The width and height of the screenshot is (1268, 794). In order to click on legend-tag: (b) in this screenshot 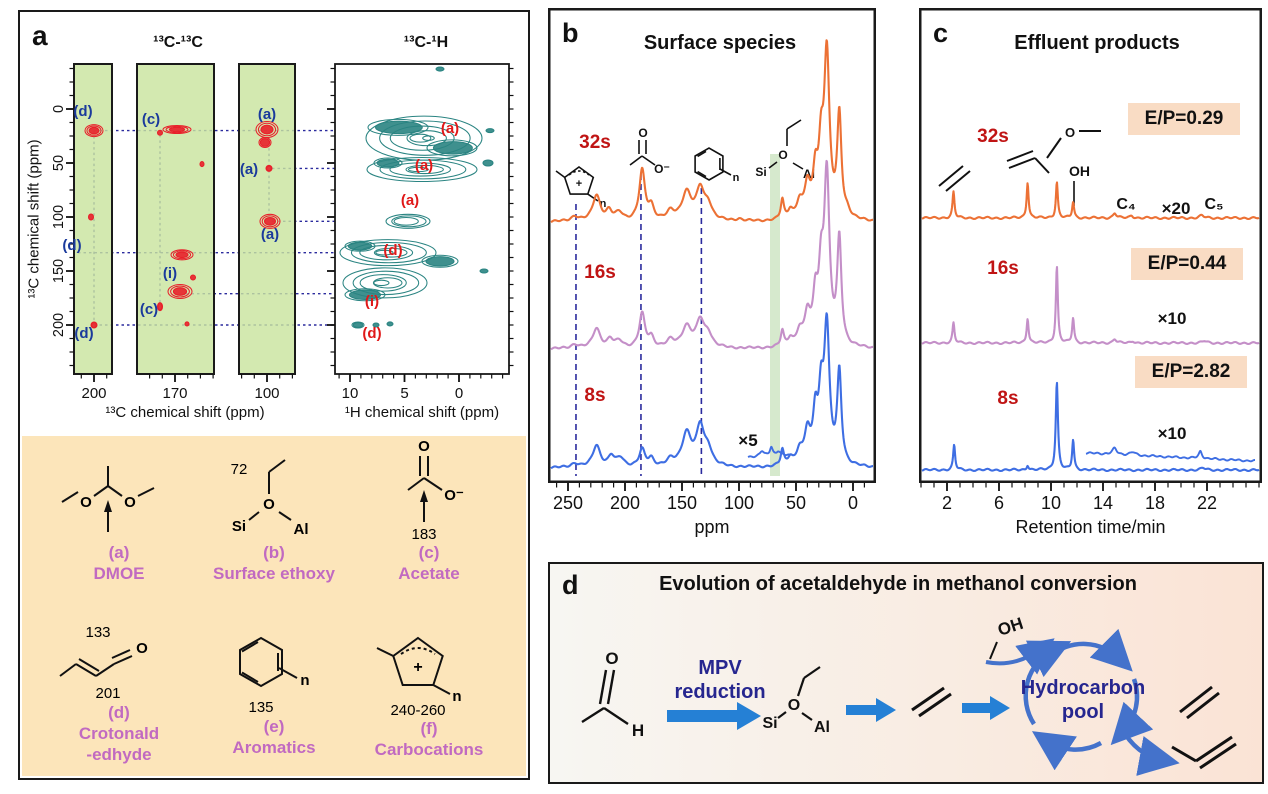, I will do `click(274, 552)`.